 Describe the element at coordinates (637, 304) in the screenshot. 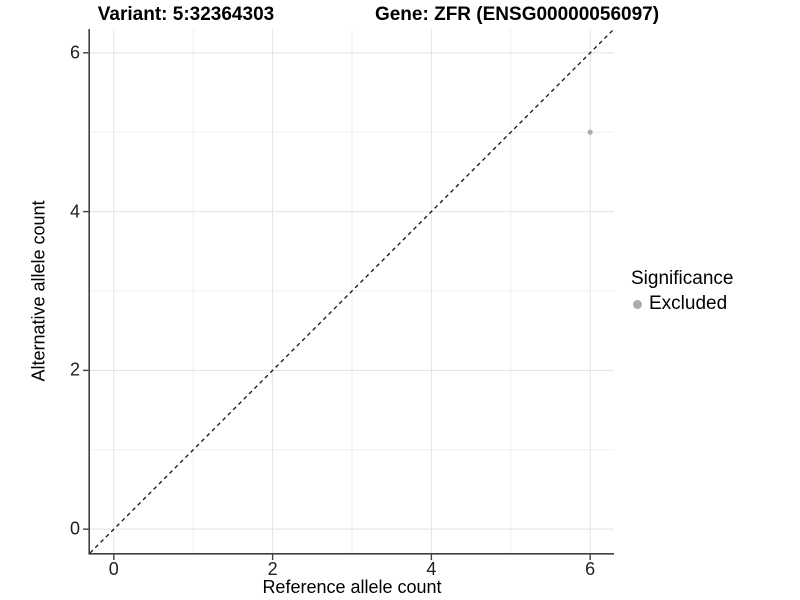

I see `excluded-circle-icon` at that location.